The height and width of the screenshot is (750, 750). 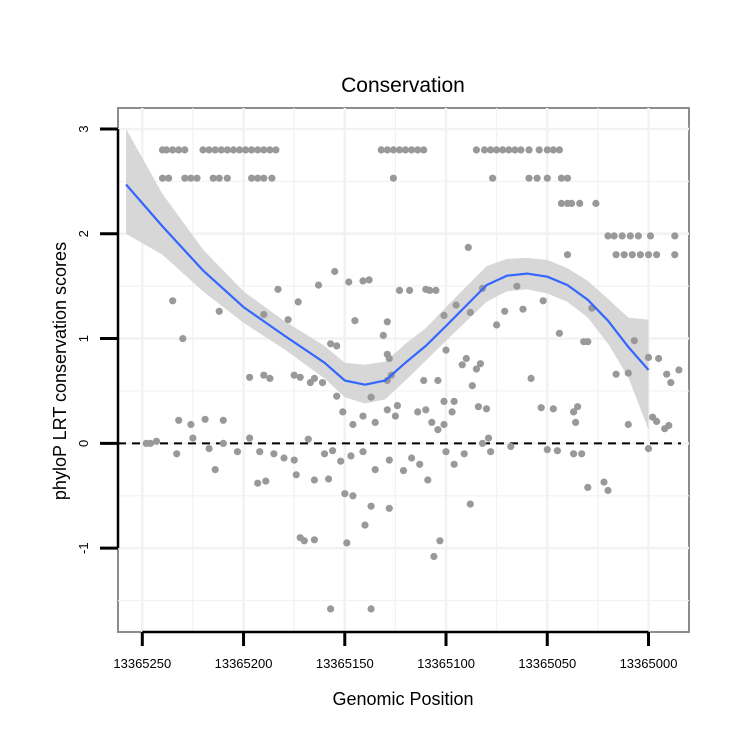 I want to click on x-tick-label: 13365150, so click(x=345, y=663).